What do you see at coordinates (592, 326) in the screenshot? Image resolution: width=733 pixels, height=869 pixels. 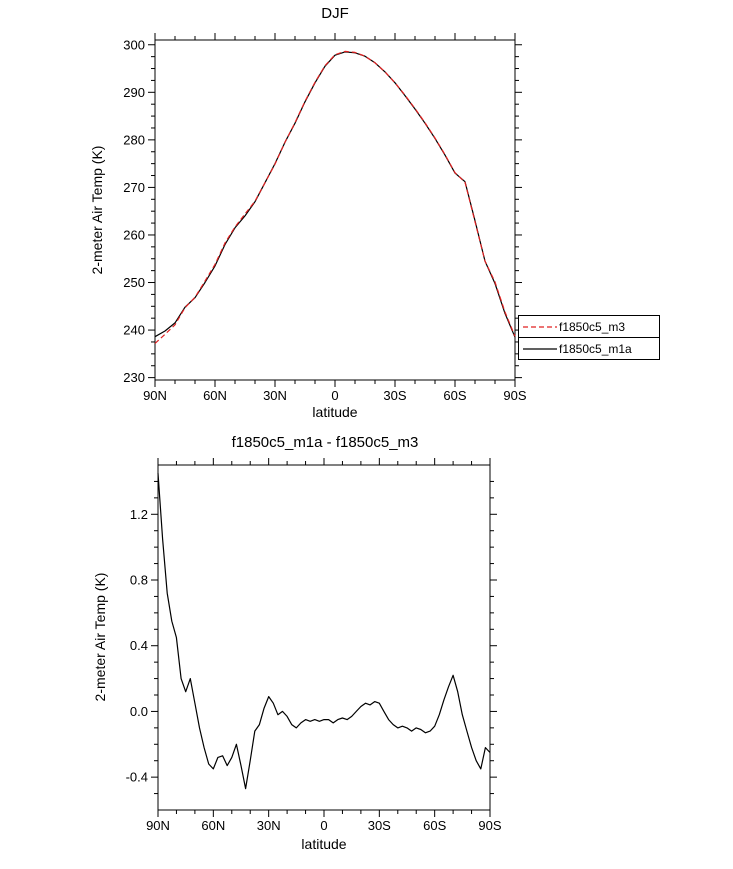 I see `legend-label-m3: f1850c5_m3` at bounding box center [592, 326].